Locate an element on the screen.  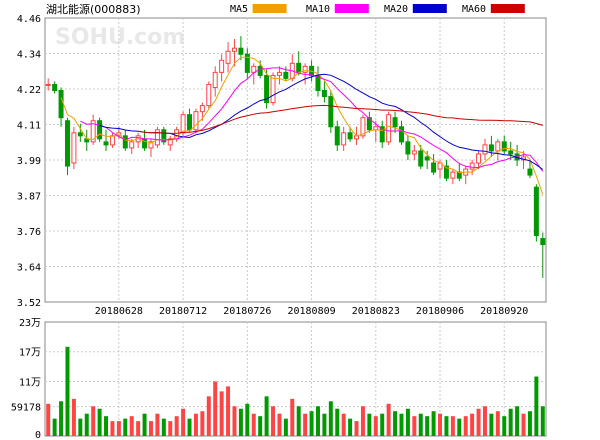
price-tick-label: 4.34 is located at coordinates (29, 55).